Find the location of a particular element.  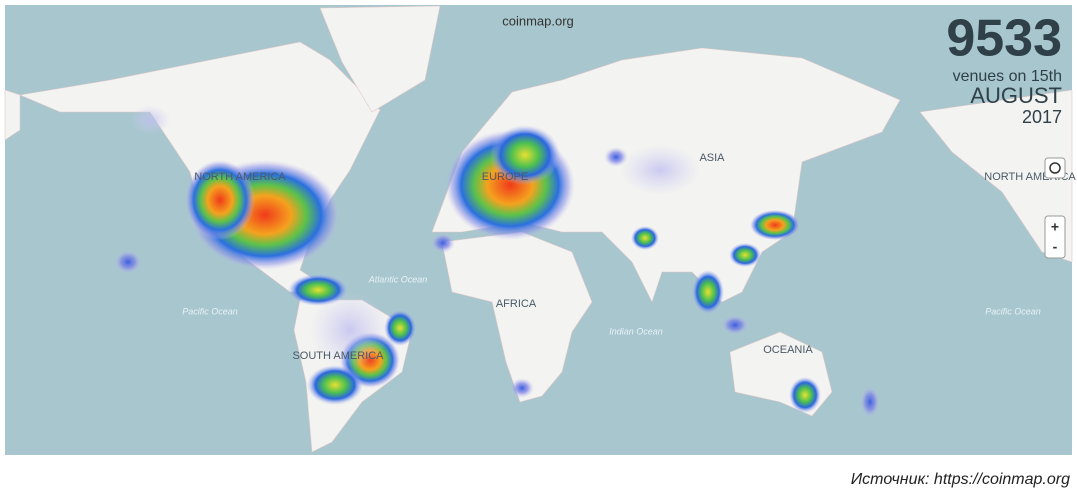

zoom-out: - is located at coordinates (1055, 247).